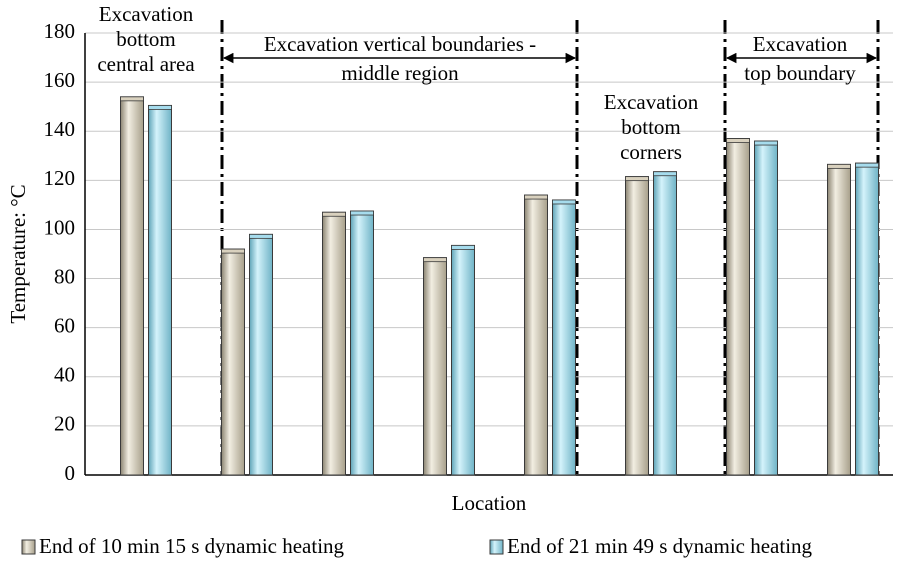 The height and width of the screenshot is (562, 898). I want to click on annotation: top boundary, so click(800, 73).